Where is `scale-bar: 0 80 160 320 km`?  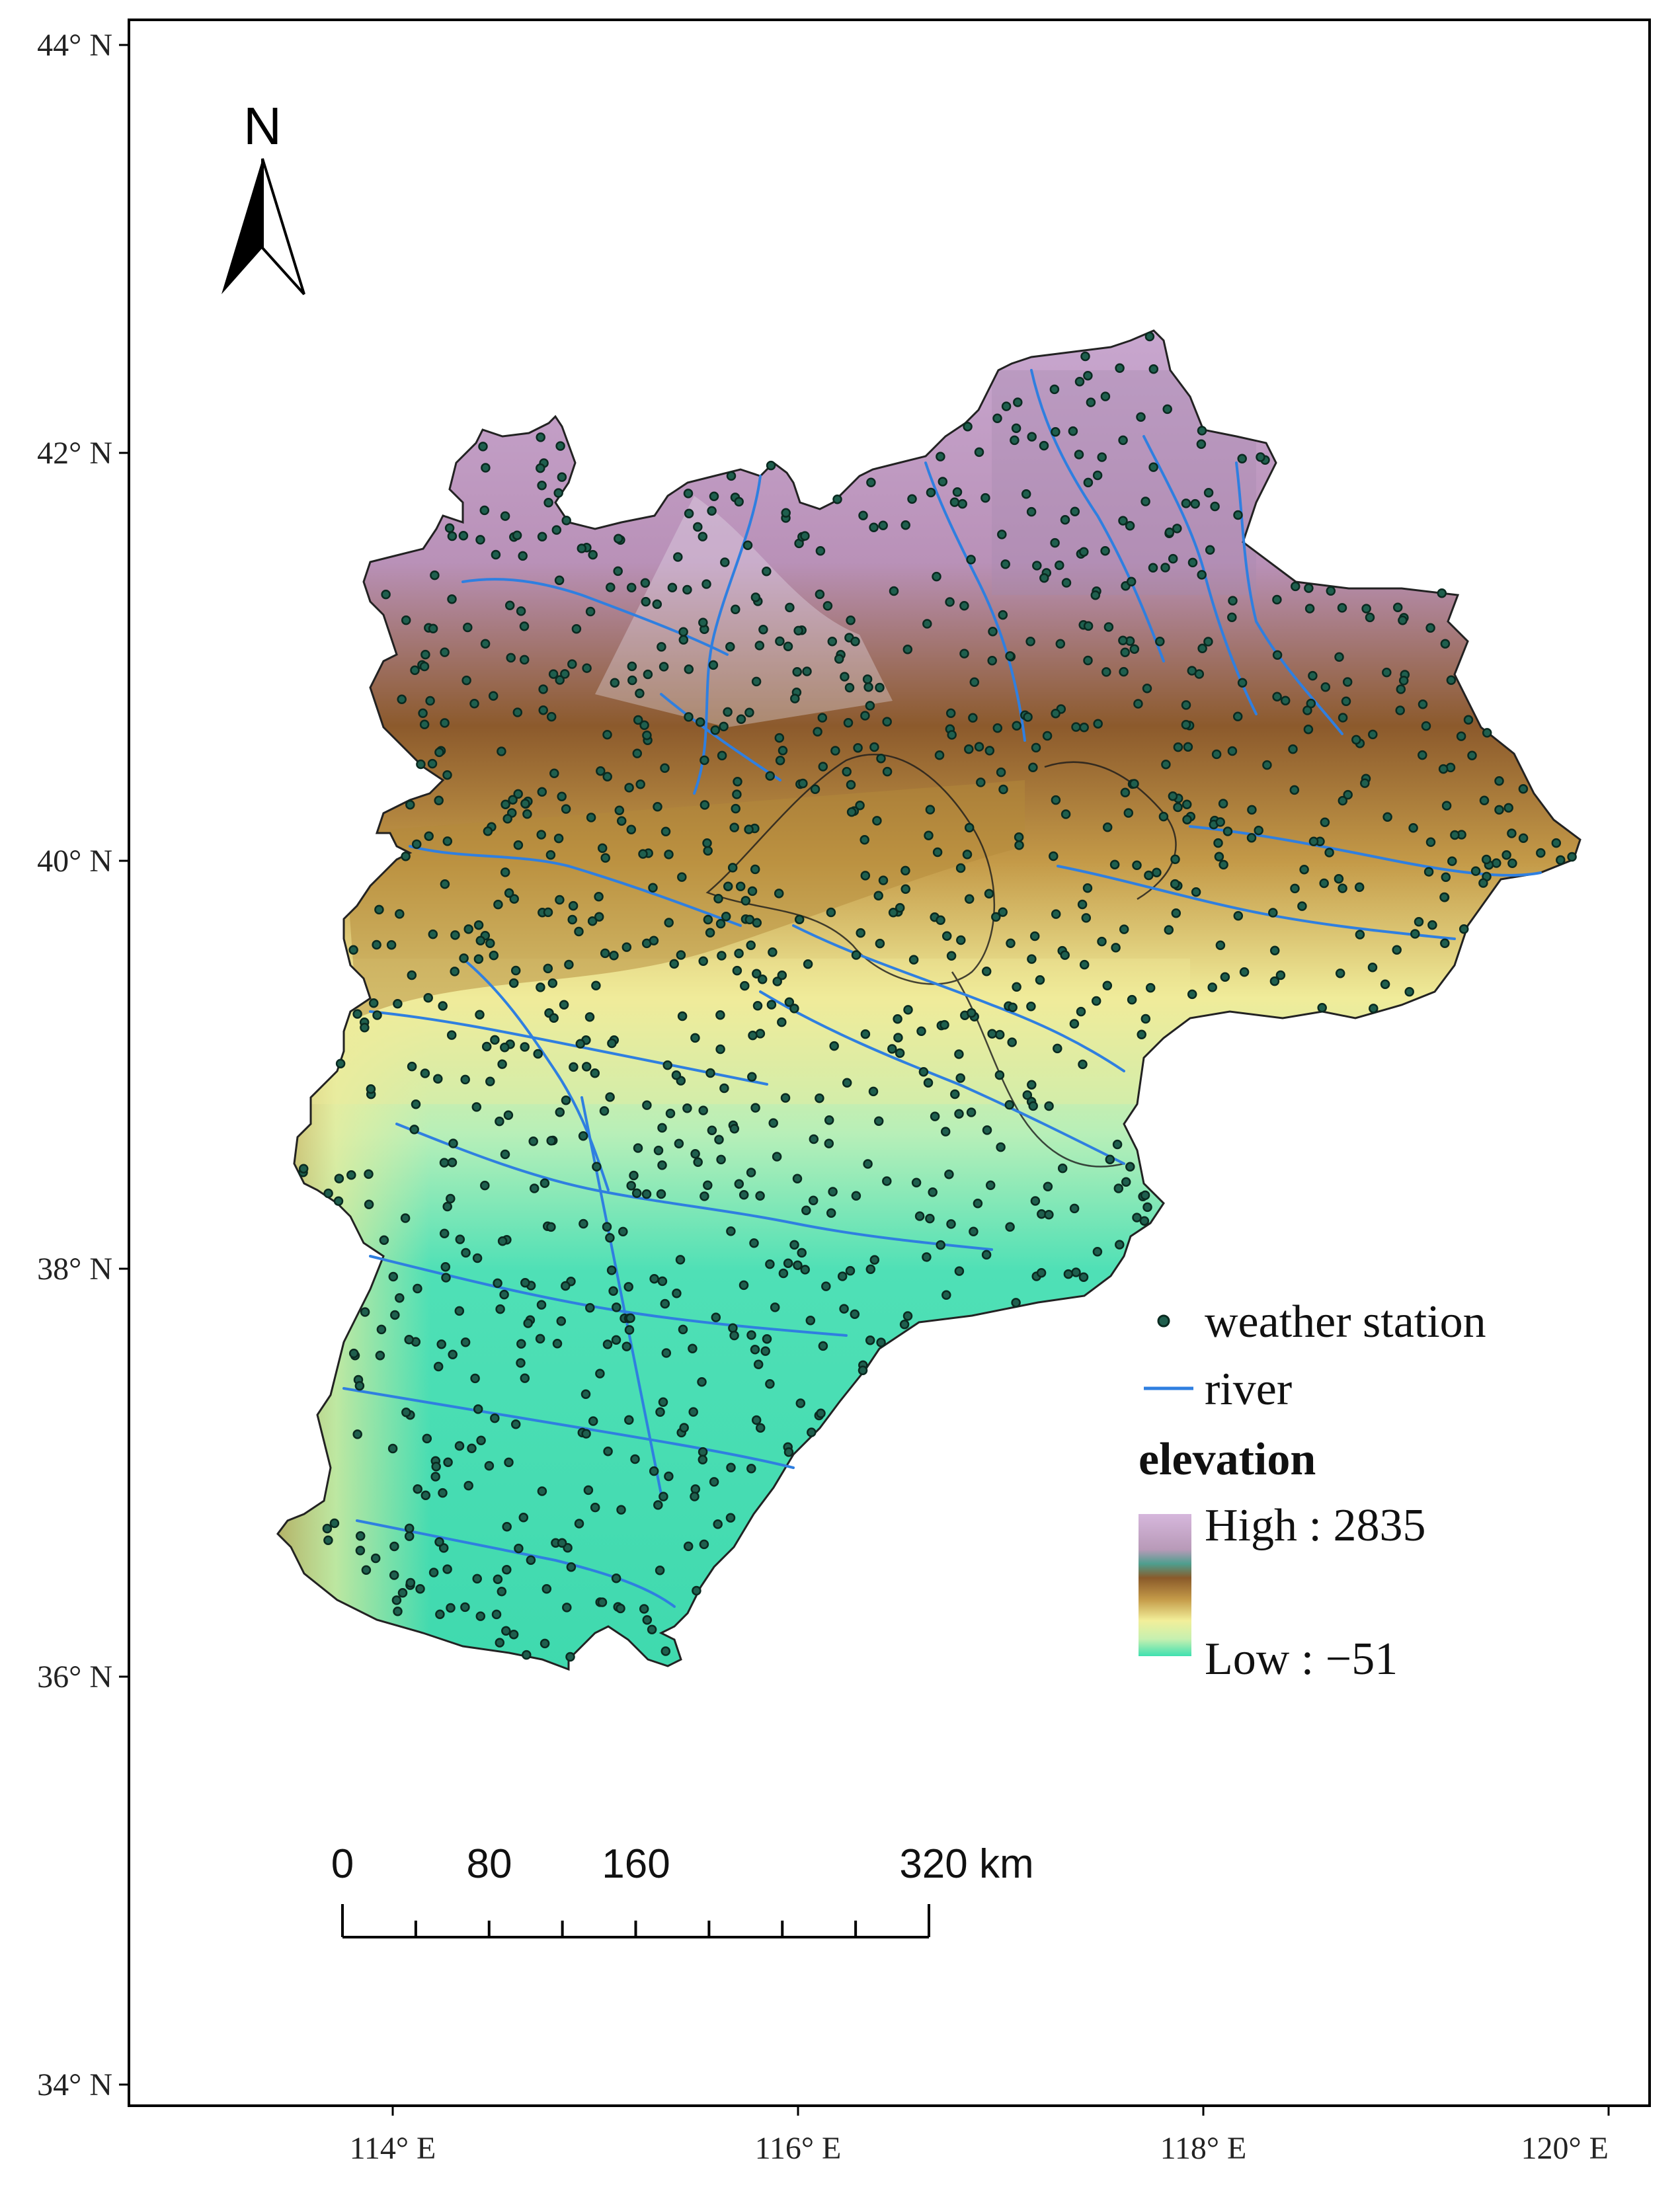 scale-bar: 0 80 160 320 km is located at coordinates (682, 1890).